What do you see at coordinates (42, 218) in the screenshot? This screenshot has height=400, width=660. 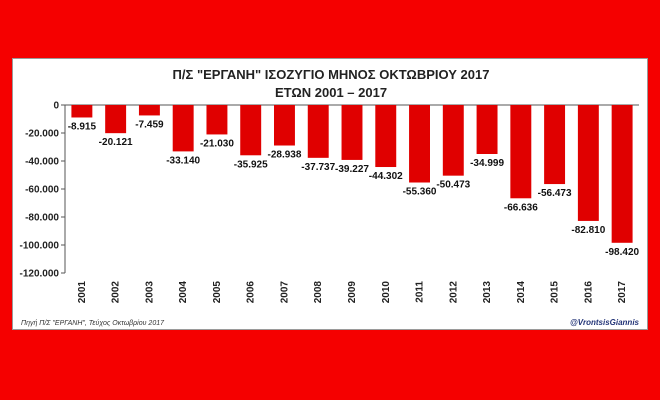 I see `y-tick-label: -80.000` at bounding box center [42, 218].